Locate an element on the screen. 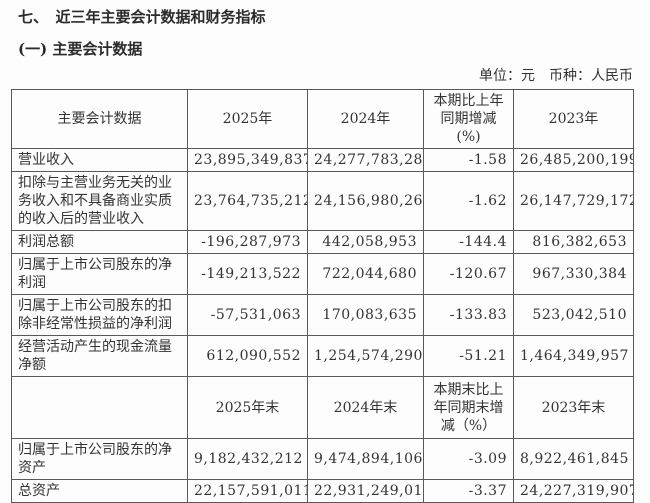 The height and width of the screenshot is (503, 650). value-2023: 26,485,200,199 is located at coordinates (573, 160).